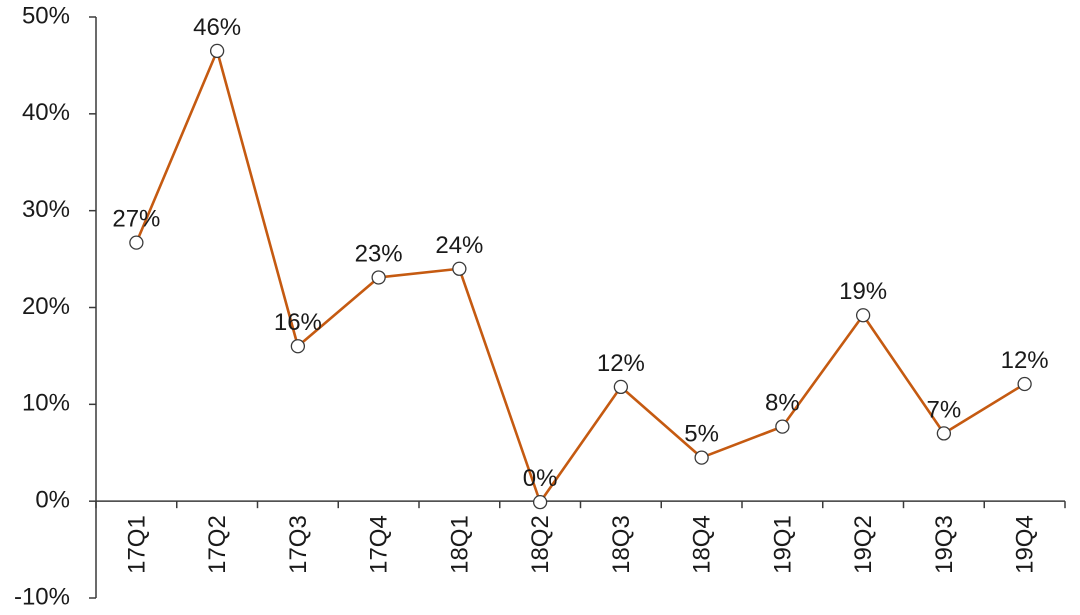  Describe the element at coordinates (136, 219) in the screenshot. I see `data-label: 27%` at that location.